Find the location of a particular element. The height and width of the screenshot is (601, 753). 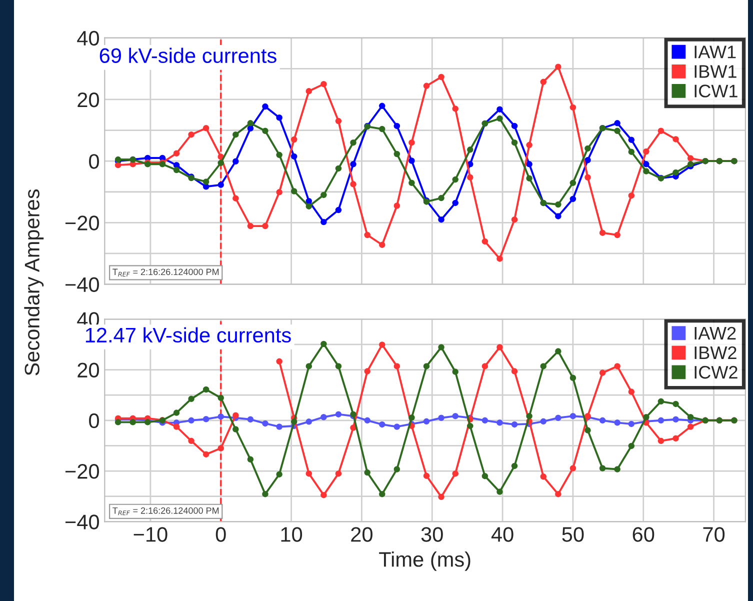

annotation: 69 kV-side currents is located at coordinates (188, 56).